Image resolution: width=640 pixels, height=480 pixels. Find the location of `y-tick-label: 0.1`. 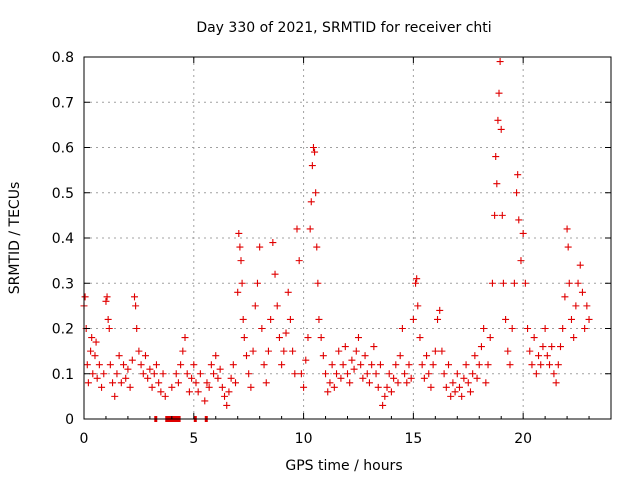

y-tick-label: 0.1 is located at coordinates (63, 375).